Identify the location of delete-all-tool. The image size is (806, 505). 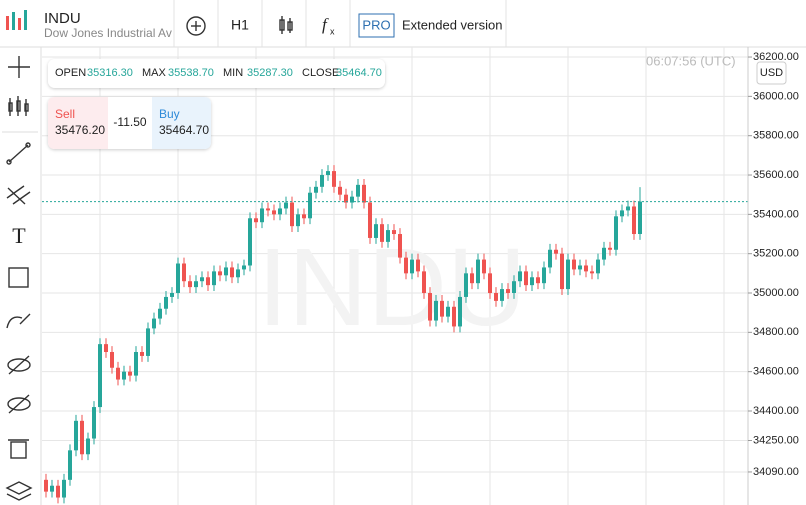
(18, 449).